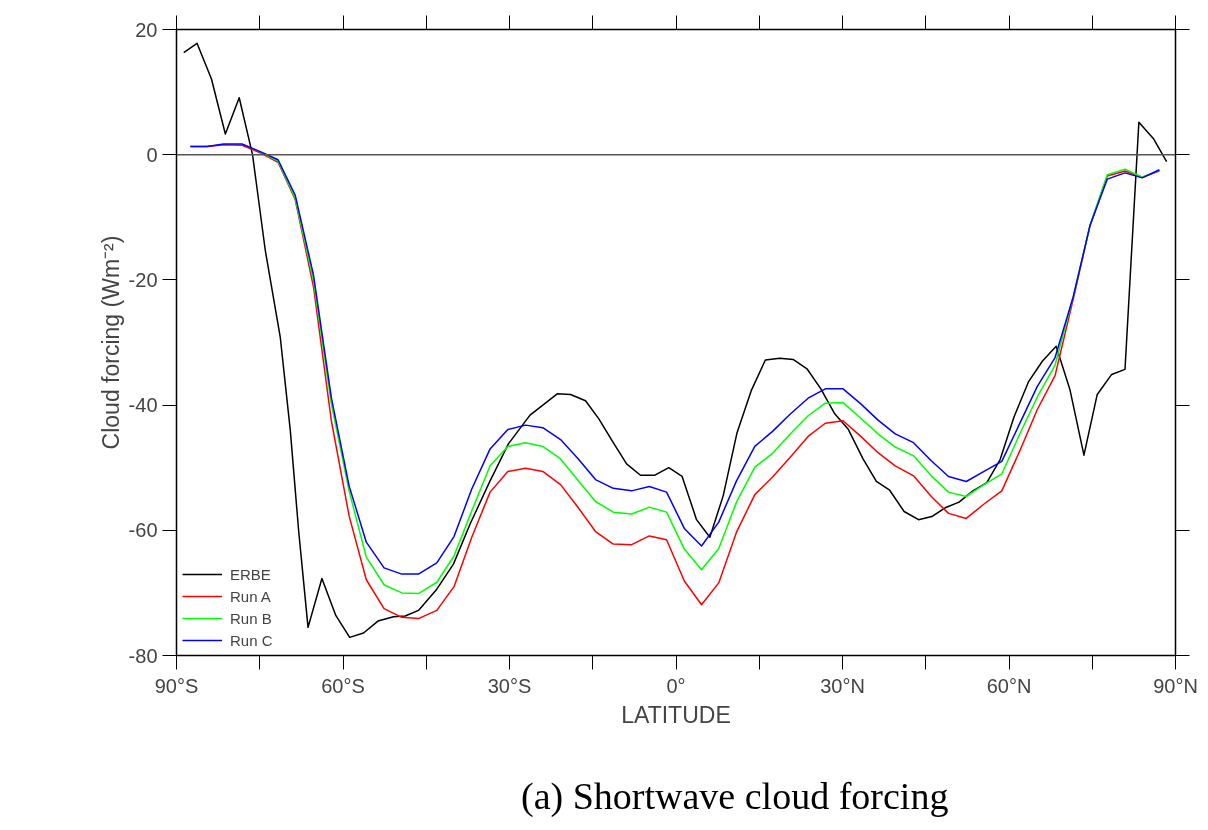 This screenshot has height=830, width=1208. Describe the element at coordinates (176, 685) in the screenshot. I see `x-tick-label: 90°S` at that location.